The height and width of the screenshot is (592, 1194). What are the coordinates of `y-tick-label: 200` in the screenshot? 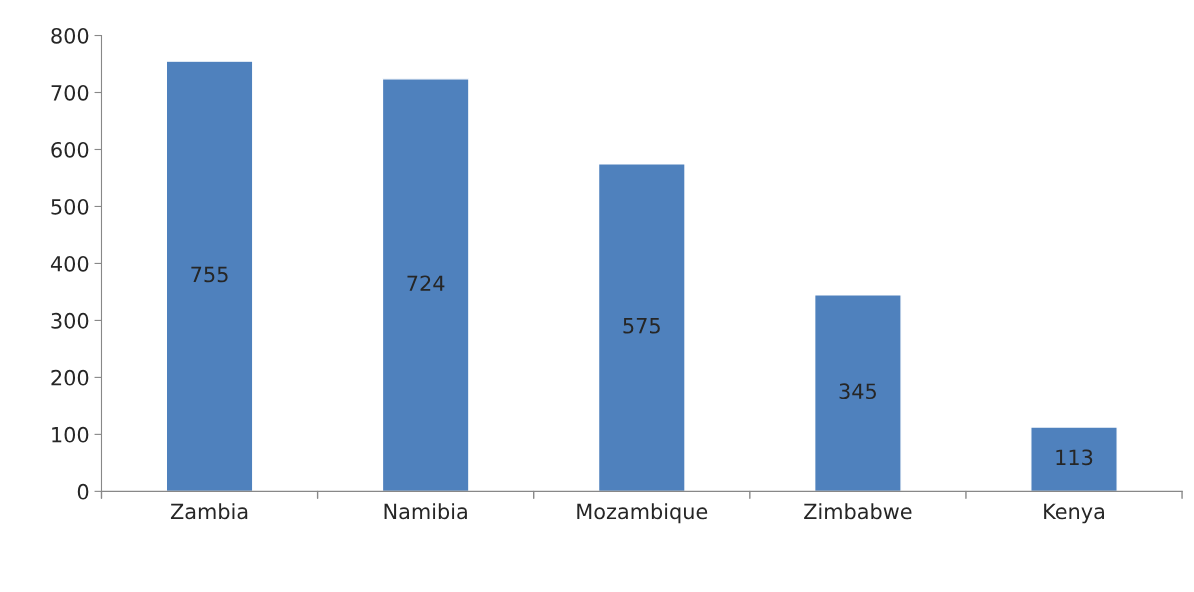 It's located at (70, 377).